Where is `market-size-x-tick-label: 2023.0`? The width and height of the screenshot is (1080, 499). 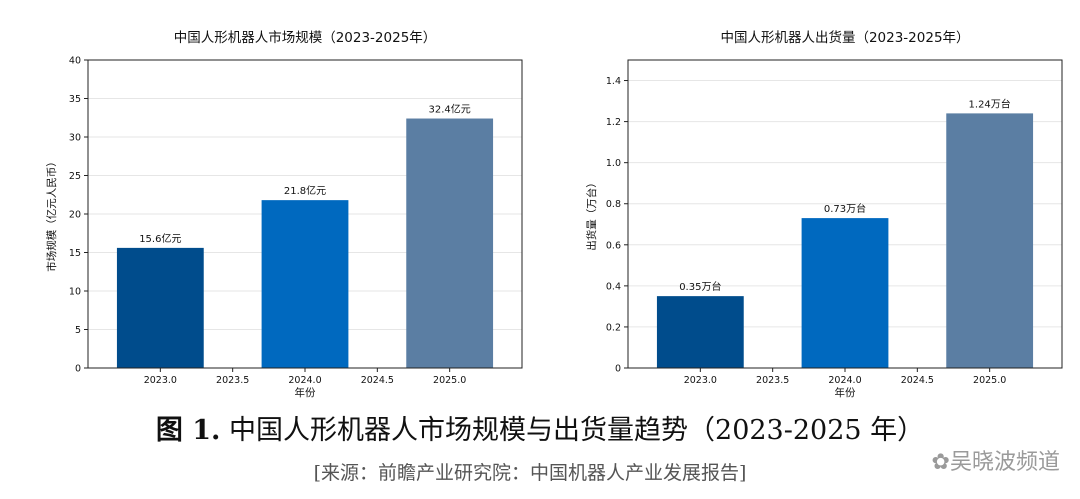
market-size-x-tick-label: 2023.0 is located at coordinates (160, 380).